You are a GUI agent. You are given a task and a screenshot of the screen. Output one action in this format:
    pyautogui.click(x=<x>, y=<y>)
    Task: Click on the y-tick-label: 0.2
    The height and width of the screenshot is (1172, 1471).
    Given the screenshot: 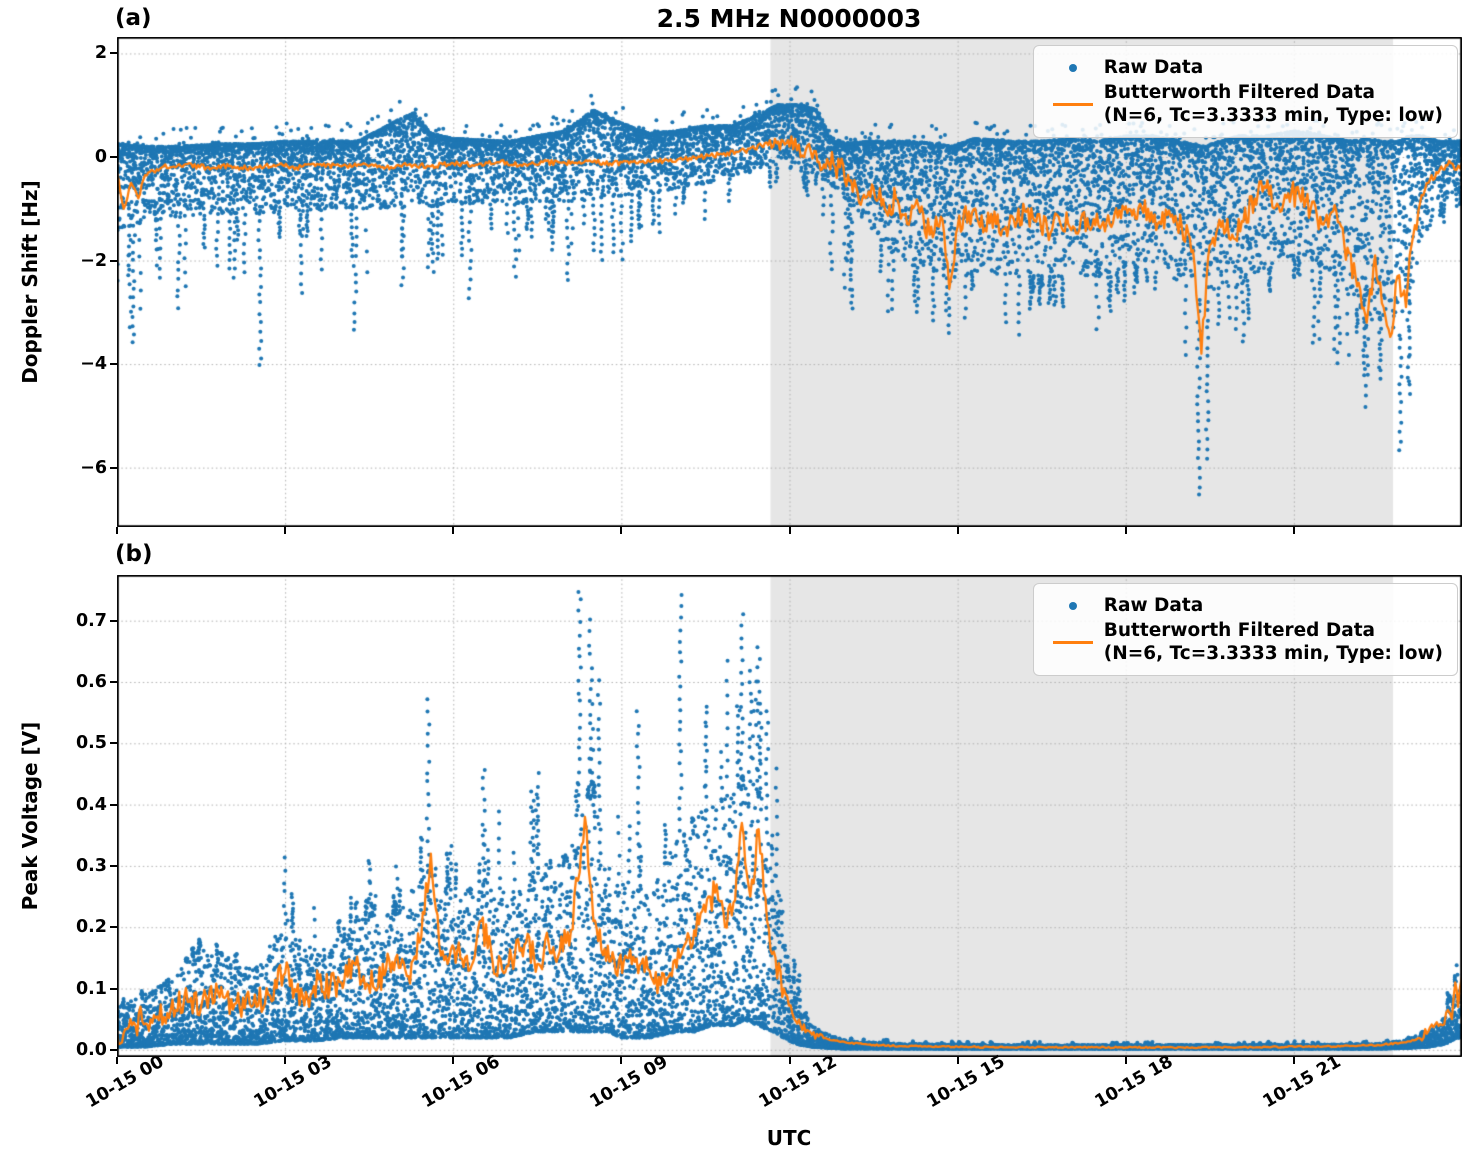 What is the action you would take?
    pyautogui.click(x=91, y=927)
    